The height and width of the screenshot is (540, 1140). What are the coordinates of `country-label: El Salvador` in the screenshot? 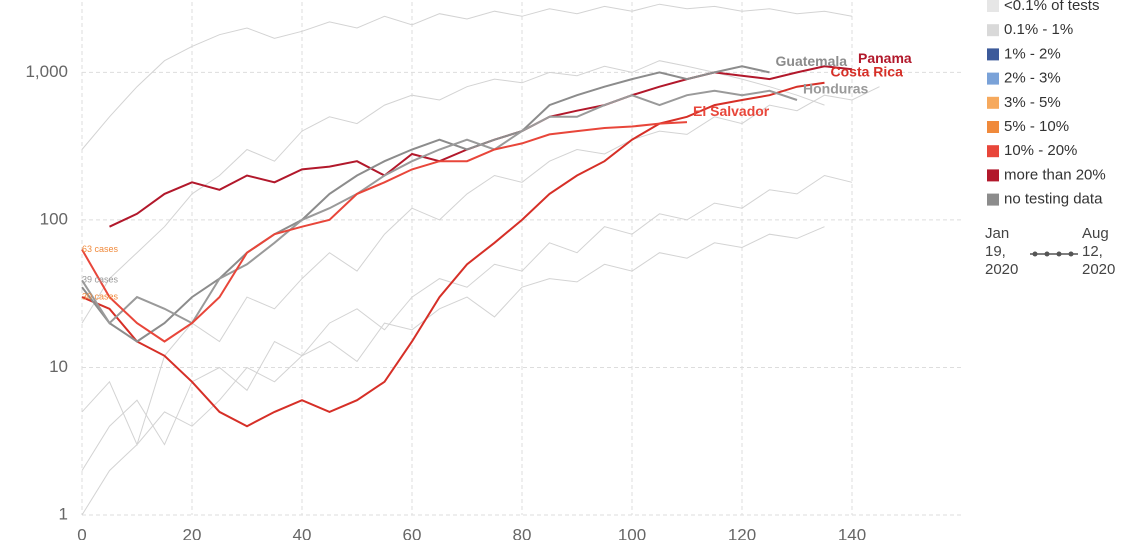 It's located at (731, 111).